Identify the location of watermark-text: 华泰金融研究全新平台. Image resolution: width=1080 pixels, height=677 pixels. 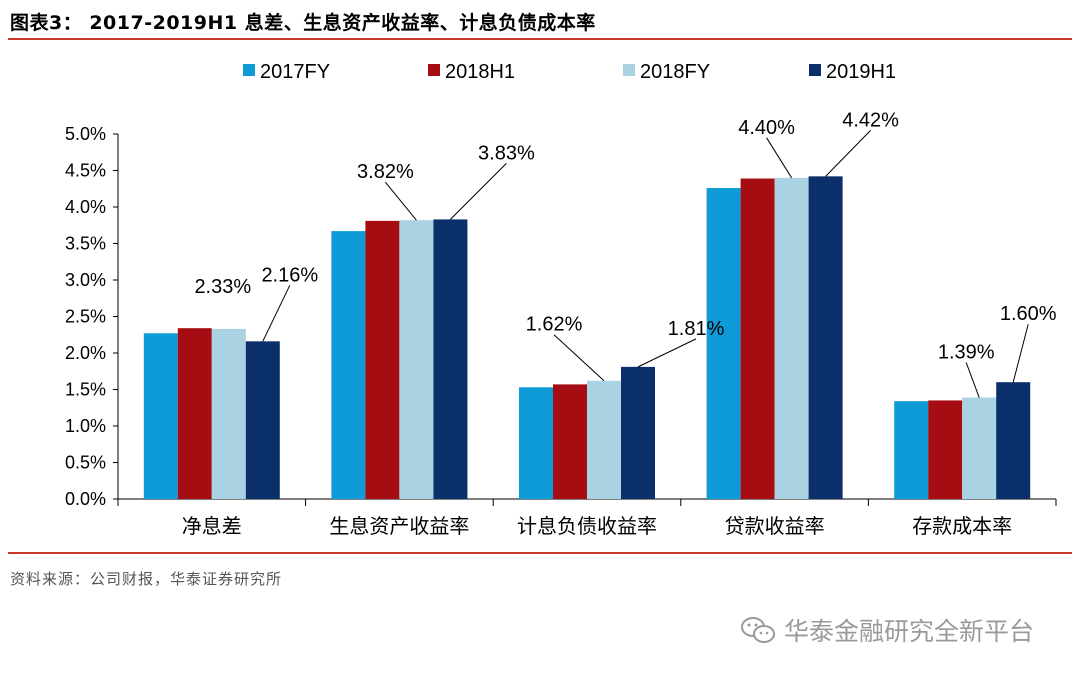
(909, 631).